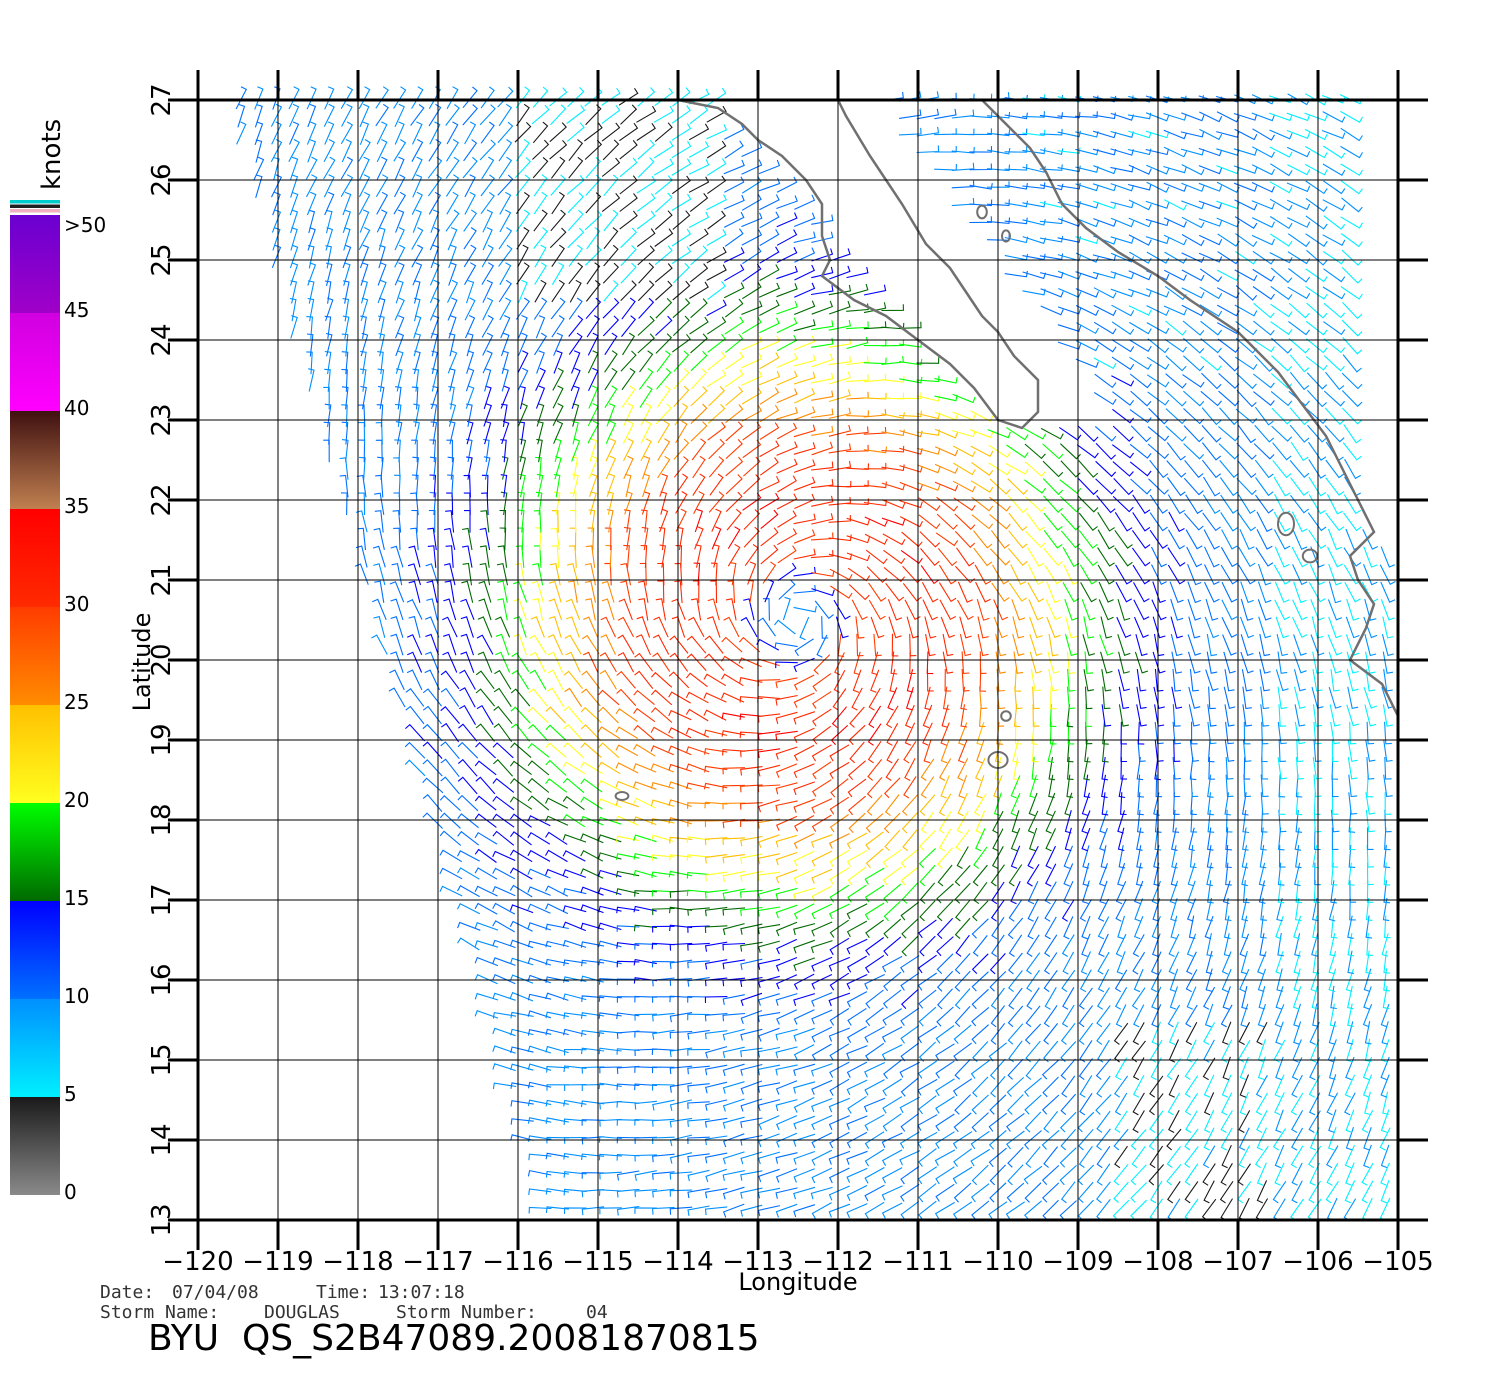  What do you see at coordinates (466, 1312) in the screenshot?
I see `storm-number-label: Storm Number:` at bounding box center [466, 1312].